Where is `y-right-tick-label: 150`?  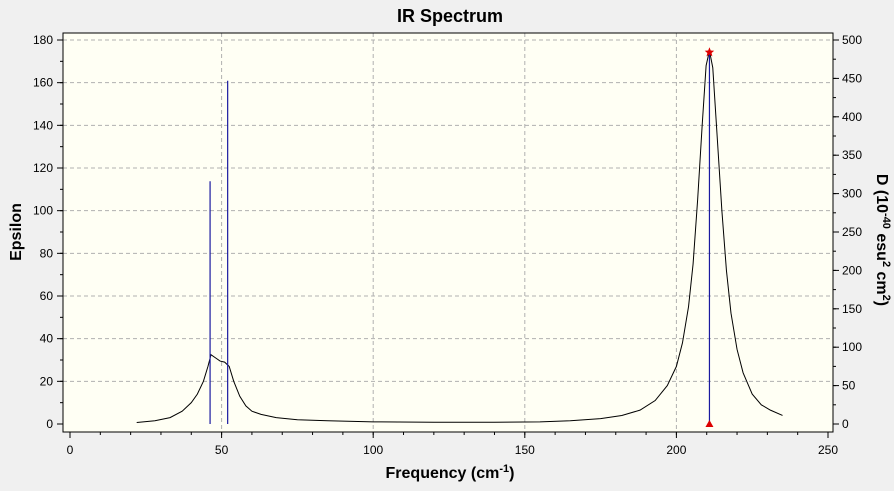 y-right-tick-label: 150 is located at coordinates (852, 309).